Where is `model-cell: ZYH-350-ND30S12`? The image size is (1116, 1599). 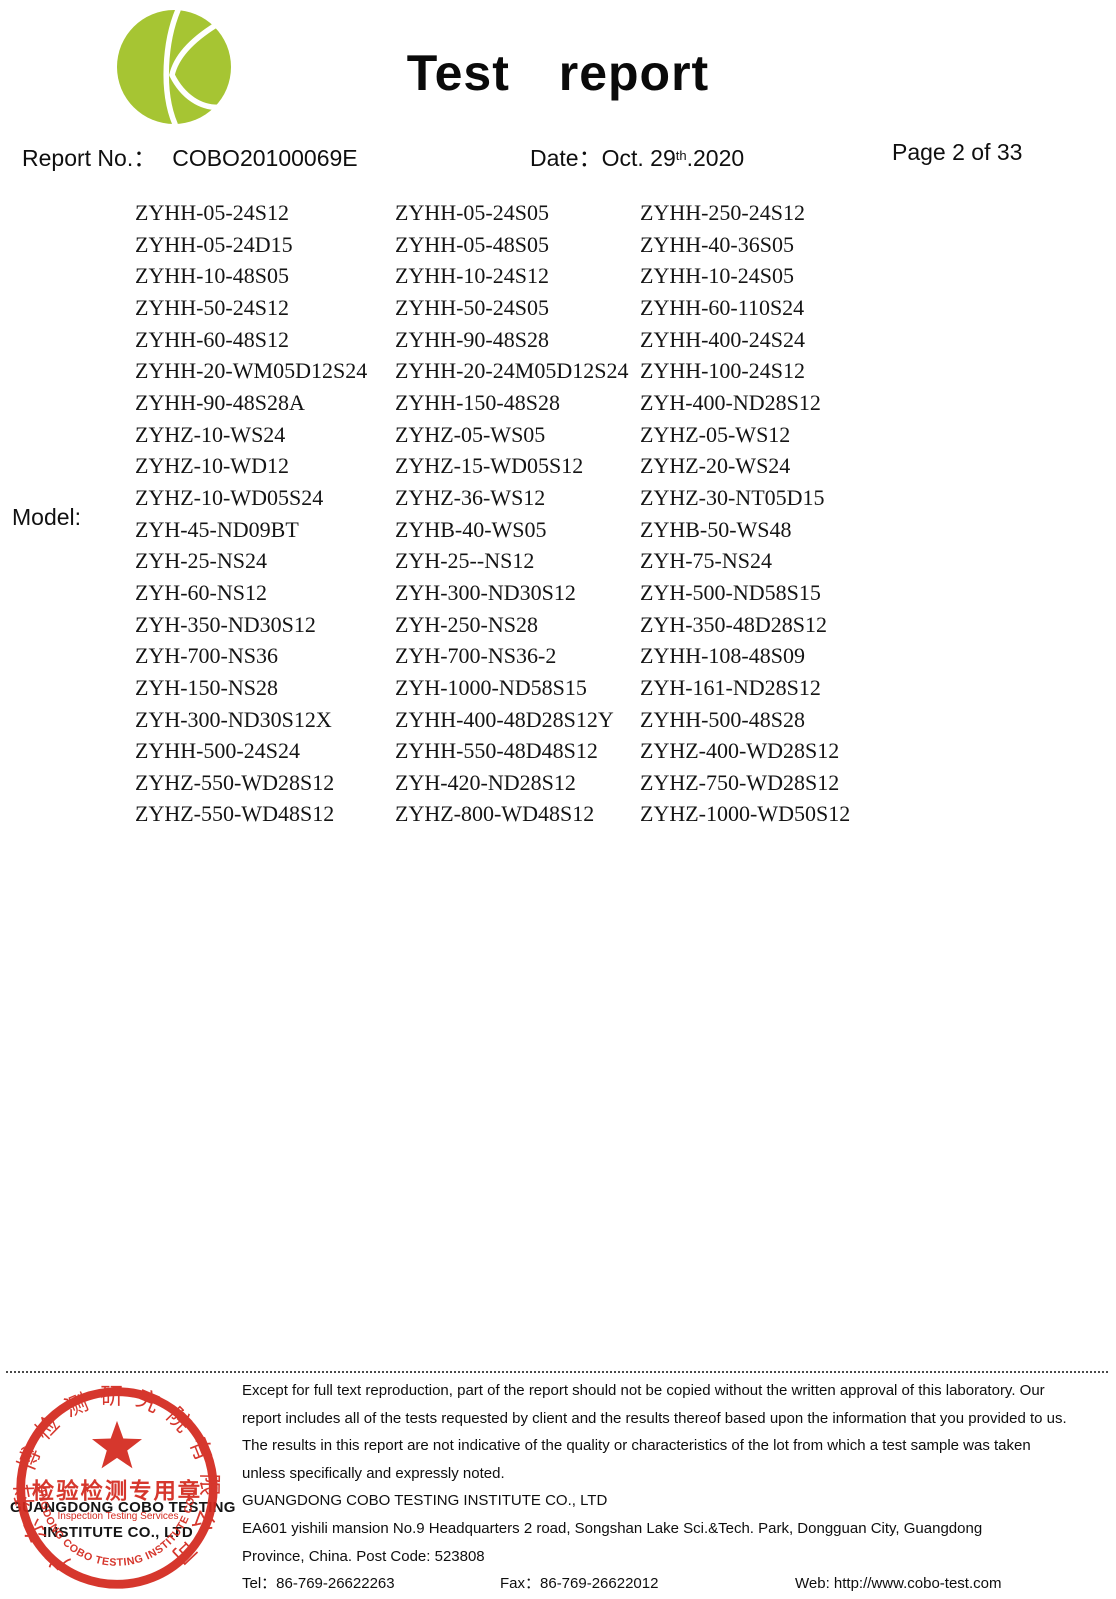
model-cell: ZYH-350-ND30S12 is located at coordinates (225, 624).